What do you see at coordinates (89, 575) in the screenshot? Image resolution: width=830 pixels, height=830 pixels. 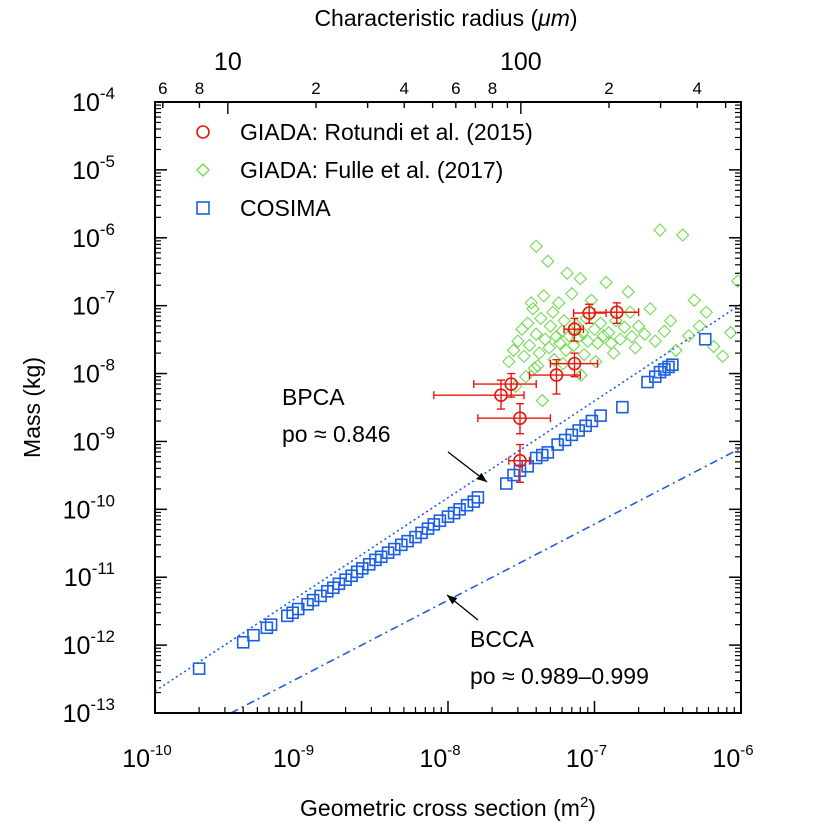 I see `y-tick-label: 10⁻¹¹` at bounding box center [89, 575].